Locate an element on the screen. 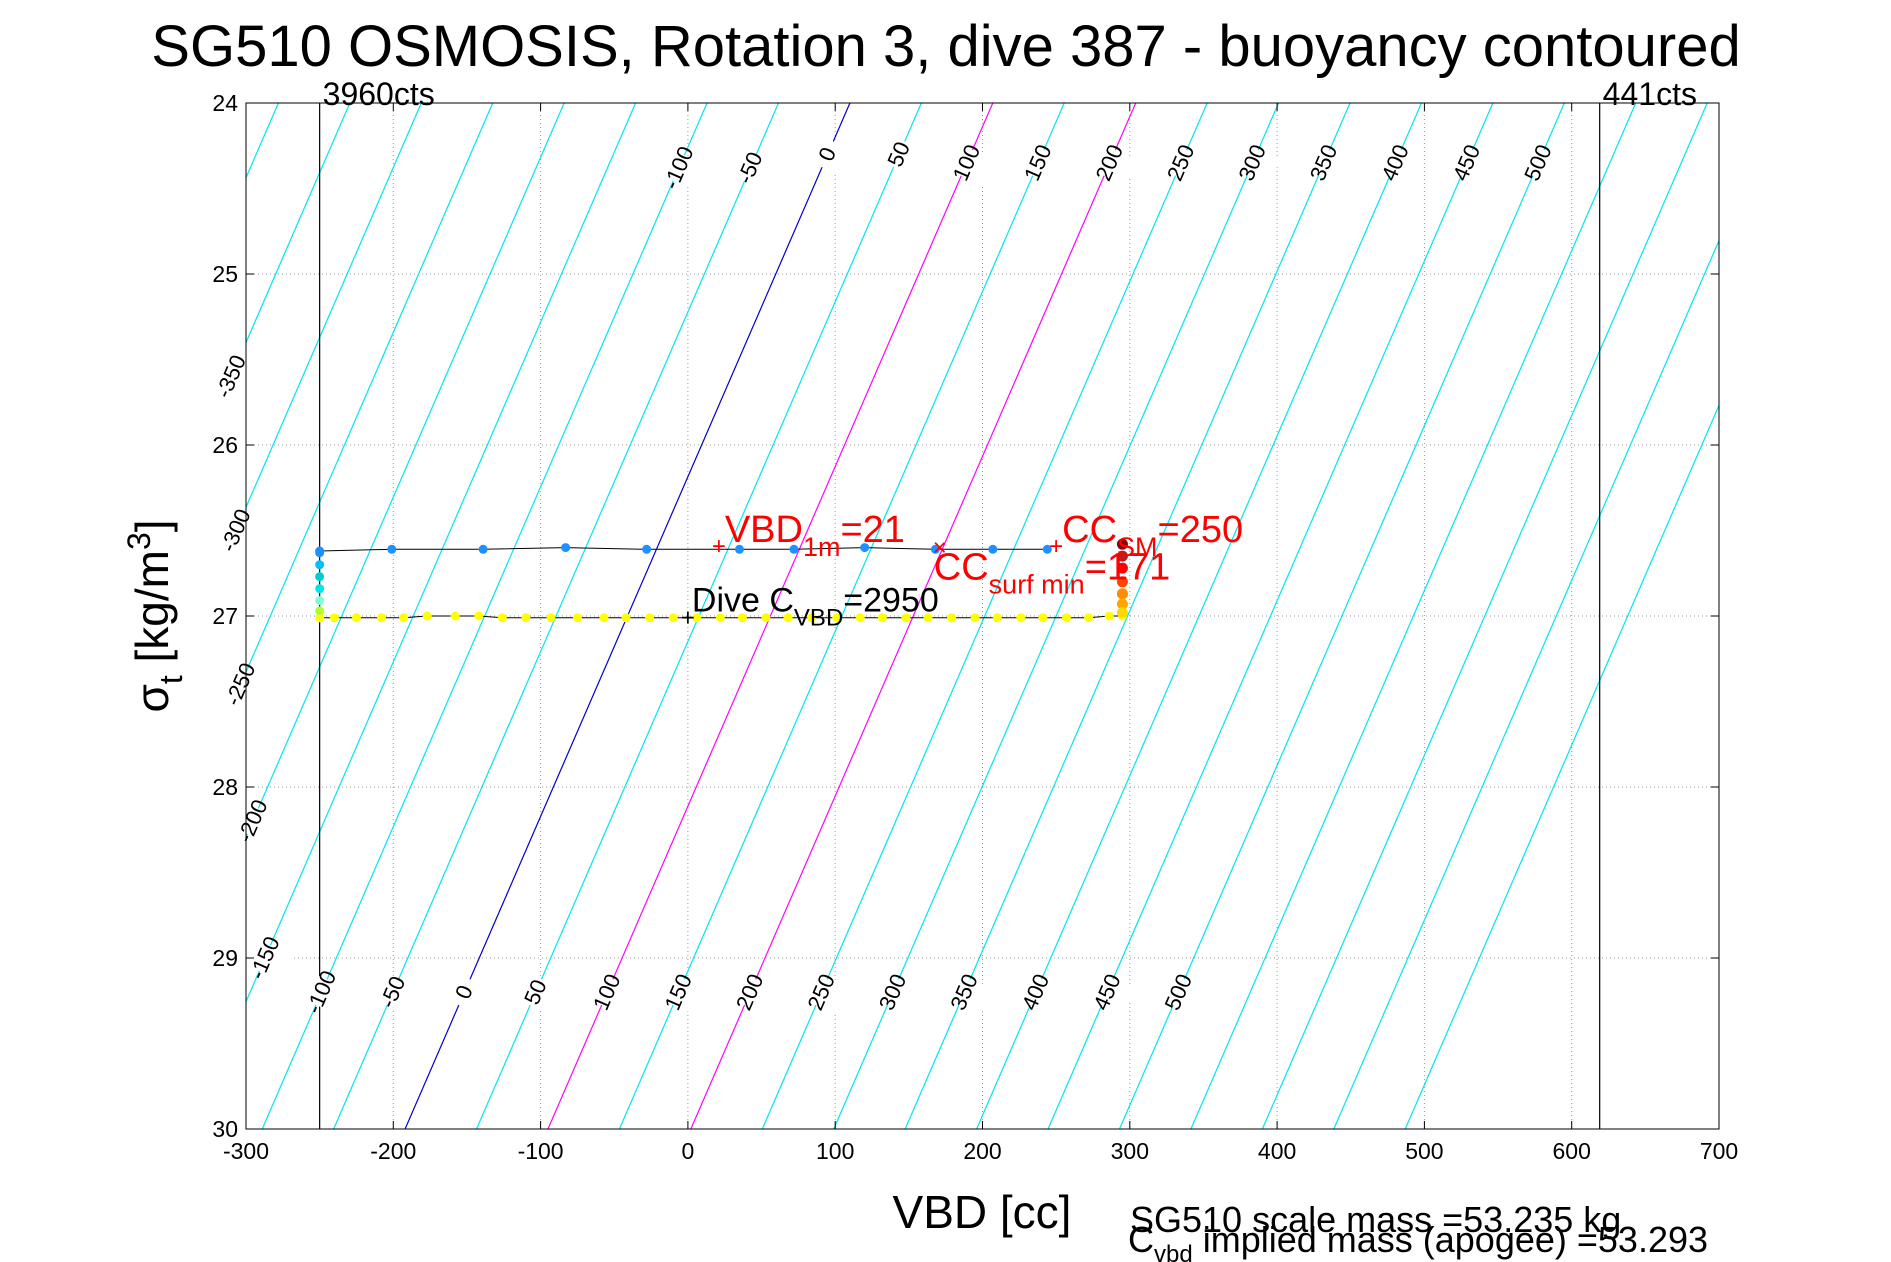 This screenshot has width=1891, height=1262. annotation-tail: =2950 is located at coordinates (891, 601).